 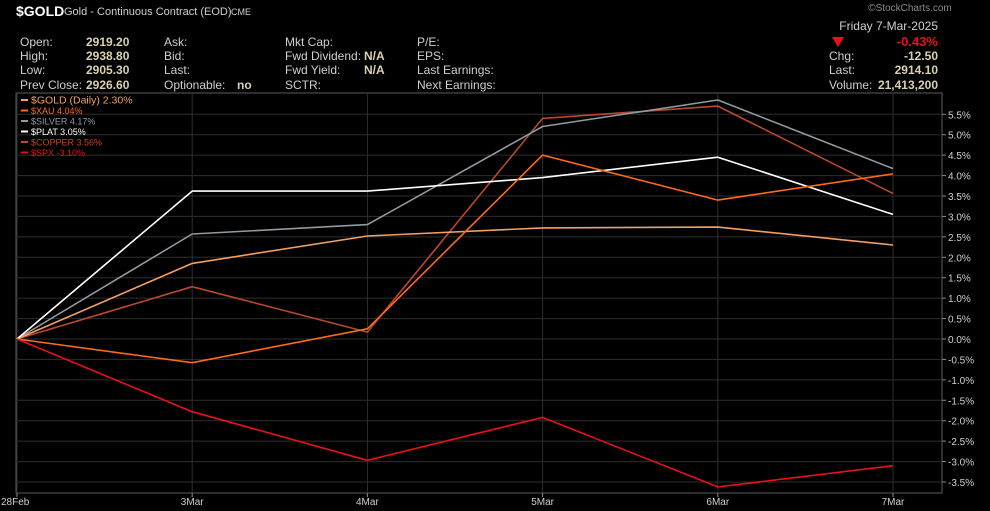 I want to click on change-percent: -0.43%, so click(x=918, y=41).